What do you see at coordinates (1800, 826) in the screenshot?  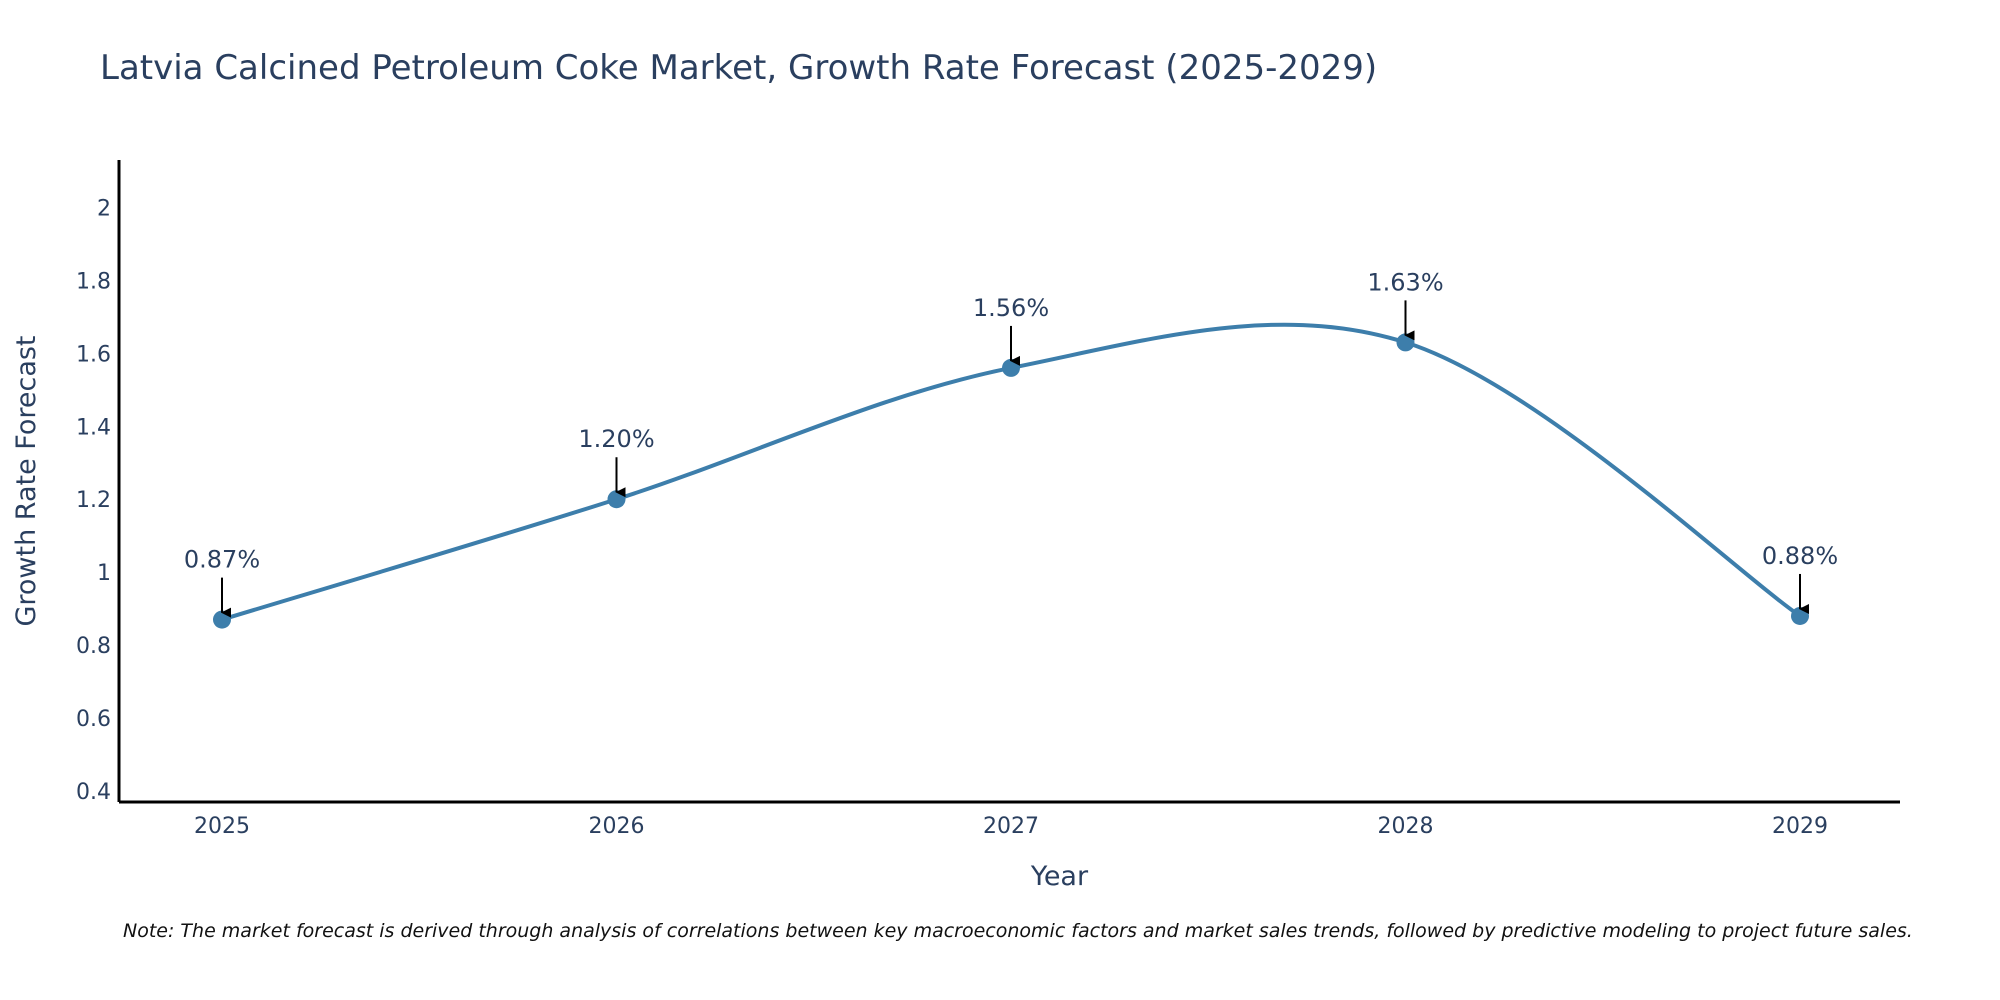 I see `x-tick-label: 2029` at bounding box center [1800, 826].